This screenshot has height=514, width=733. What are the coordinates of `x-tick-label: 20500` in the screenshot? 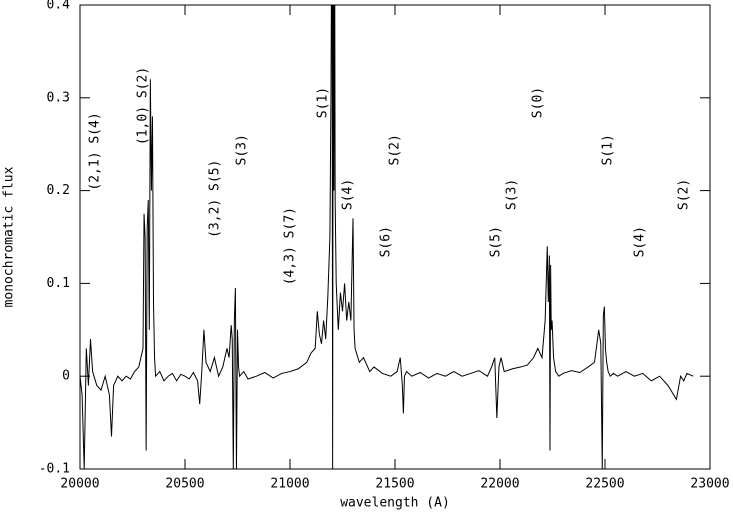 It's located at (184, 484).